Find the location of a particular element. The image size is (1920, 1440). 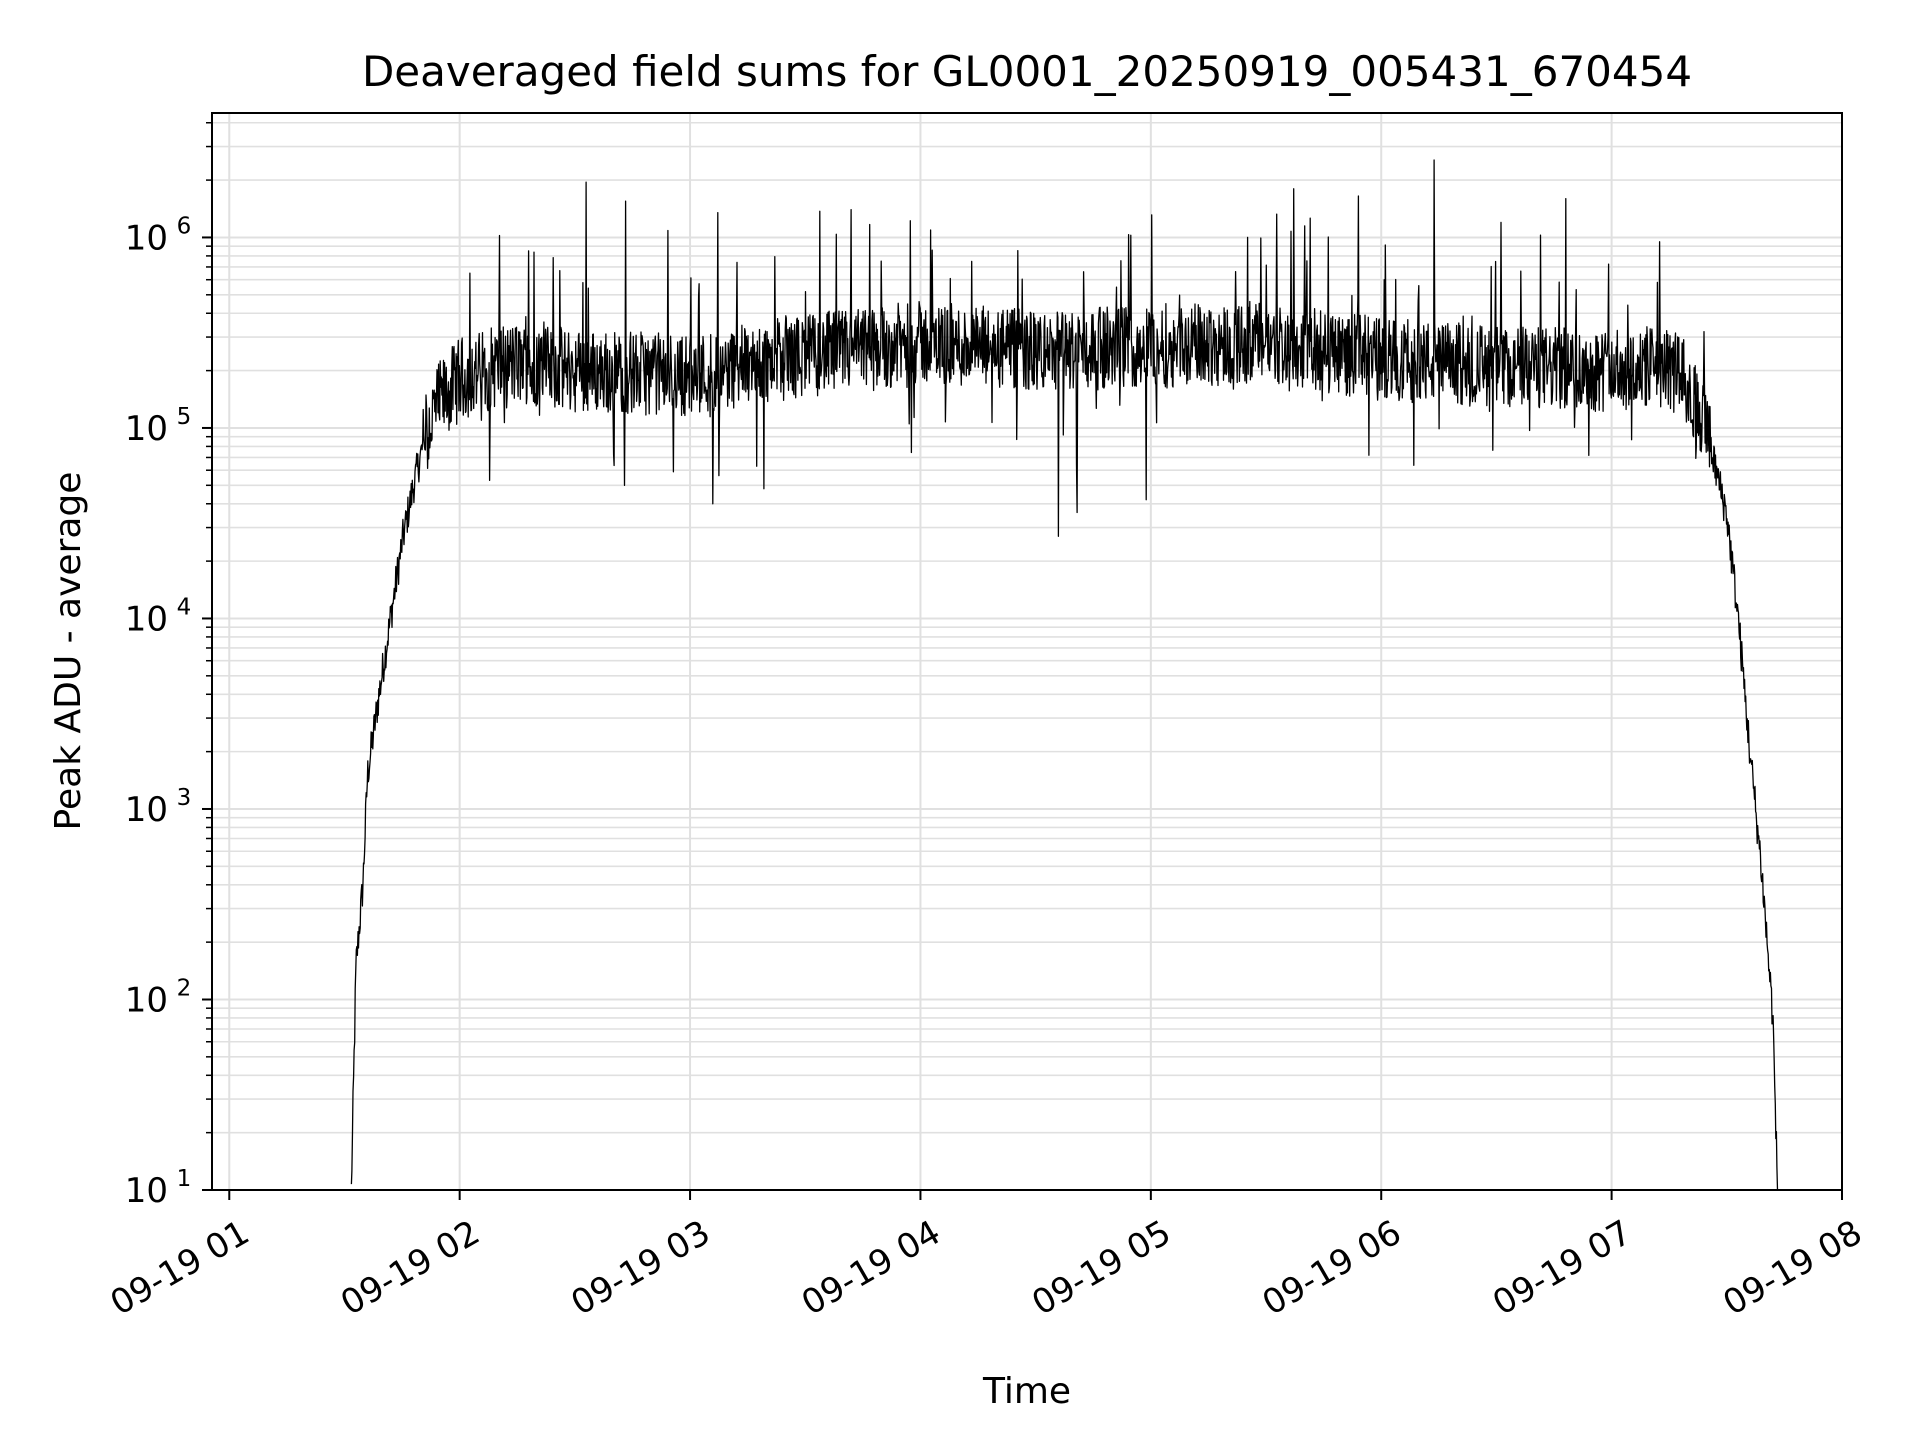

x-tick-label: 09-19 07 is located at coordinates (1562, 1268).